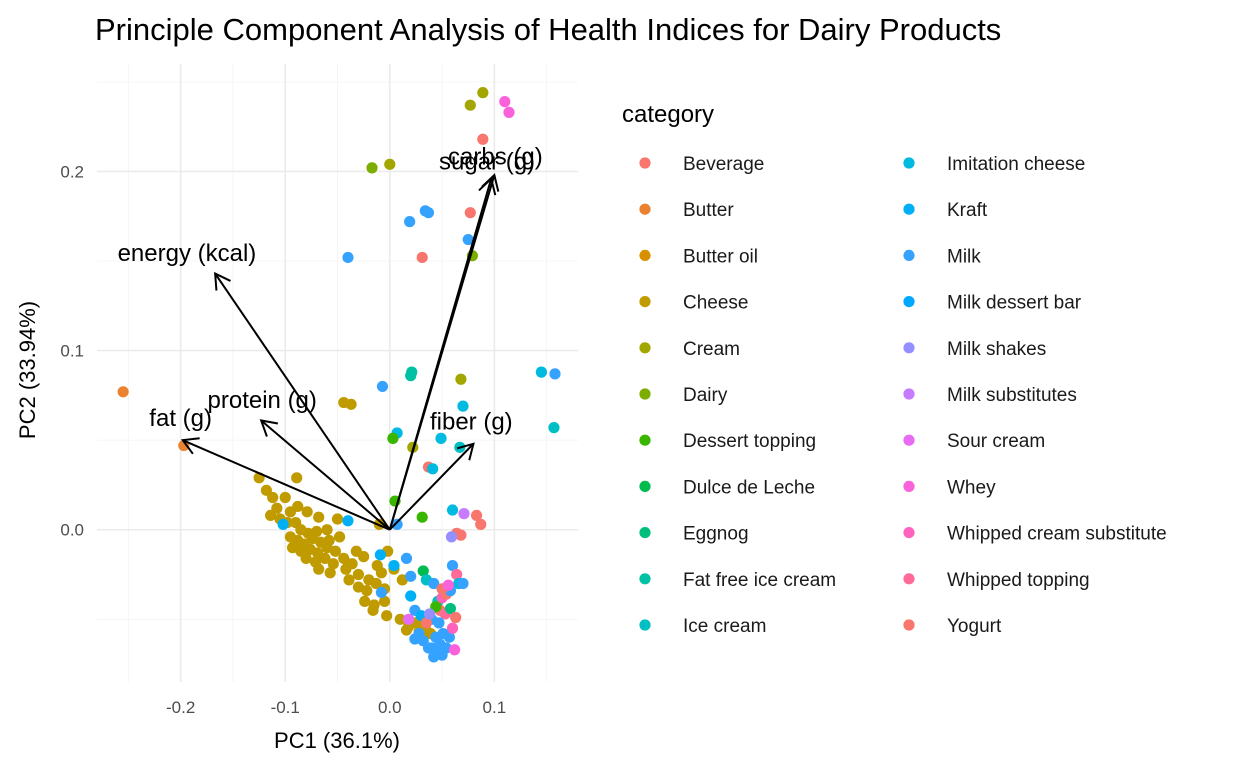 The height and width of the screenshot is (768, 1248). I want to click on legend-entry-label: Milk substitutes, so click(1012, 395).